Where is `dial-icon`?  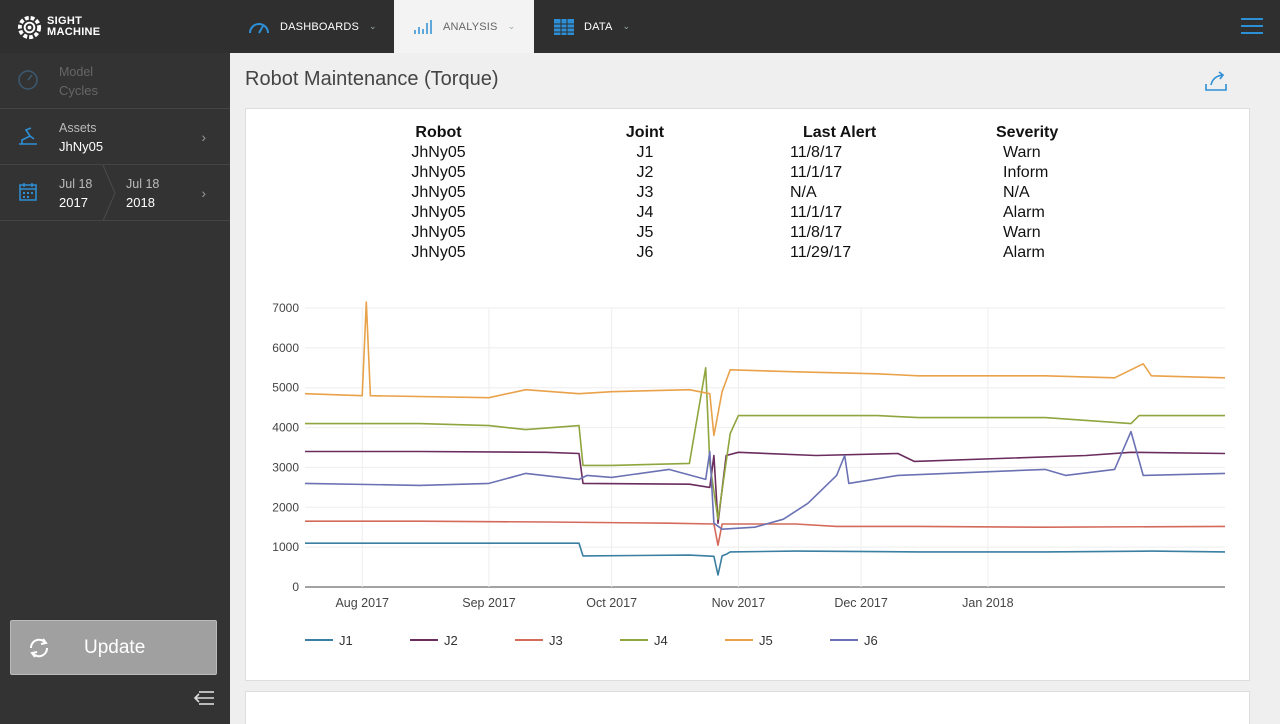
dial-icon is located at coordinates (28, 80).